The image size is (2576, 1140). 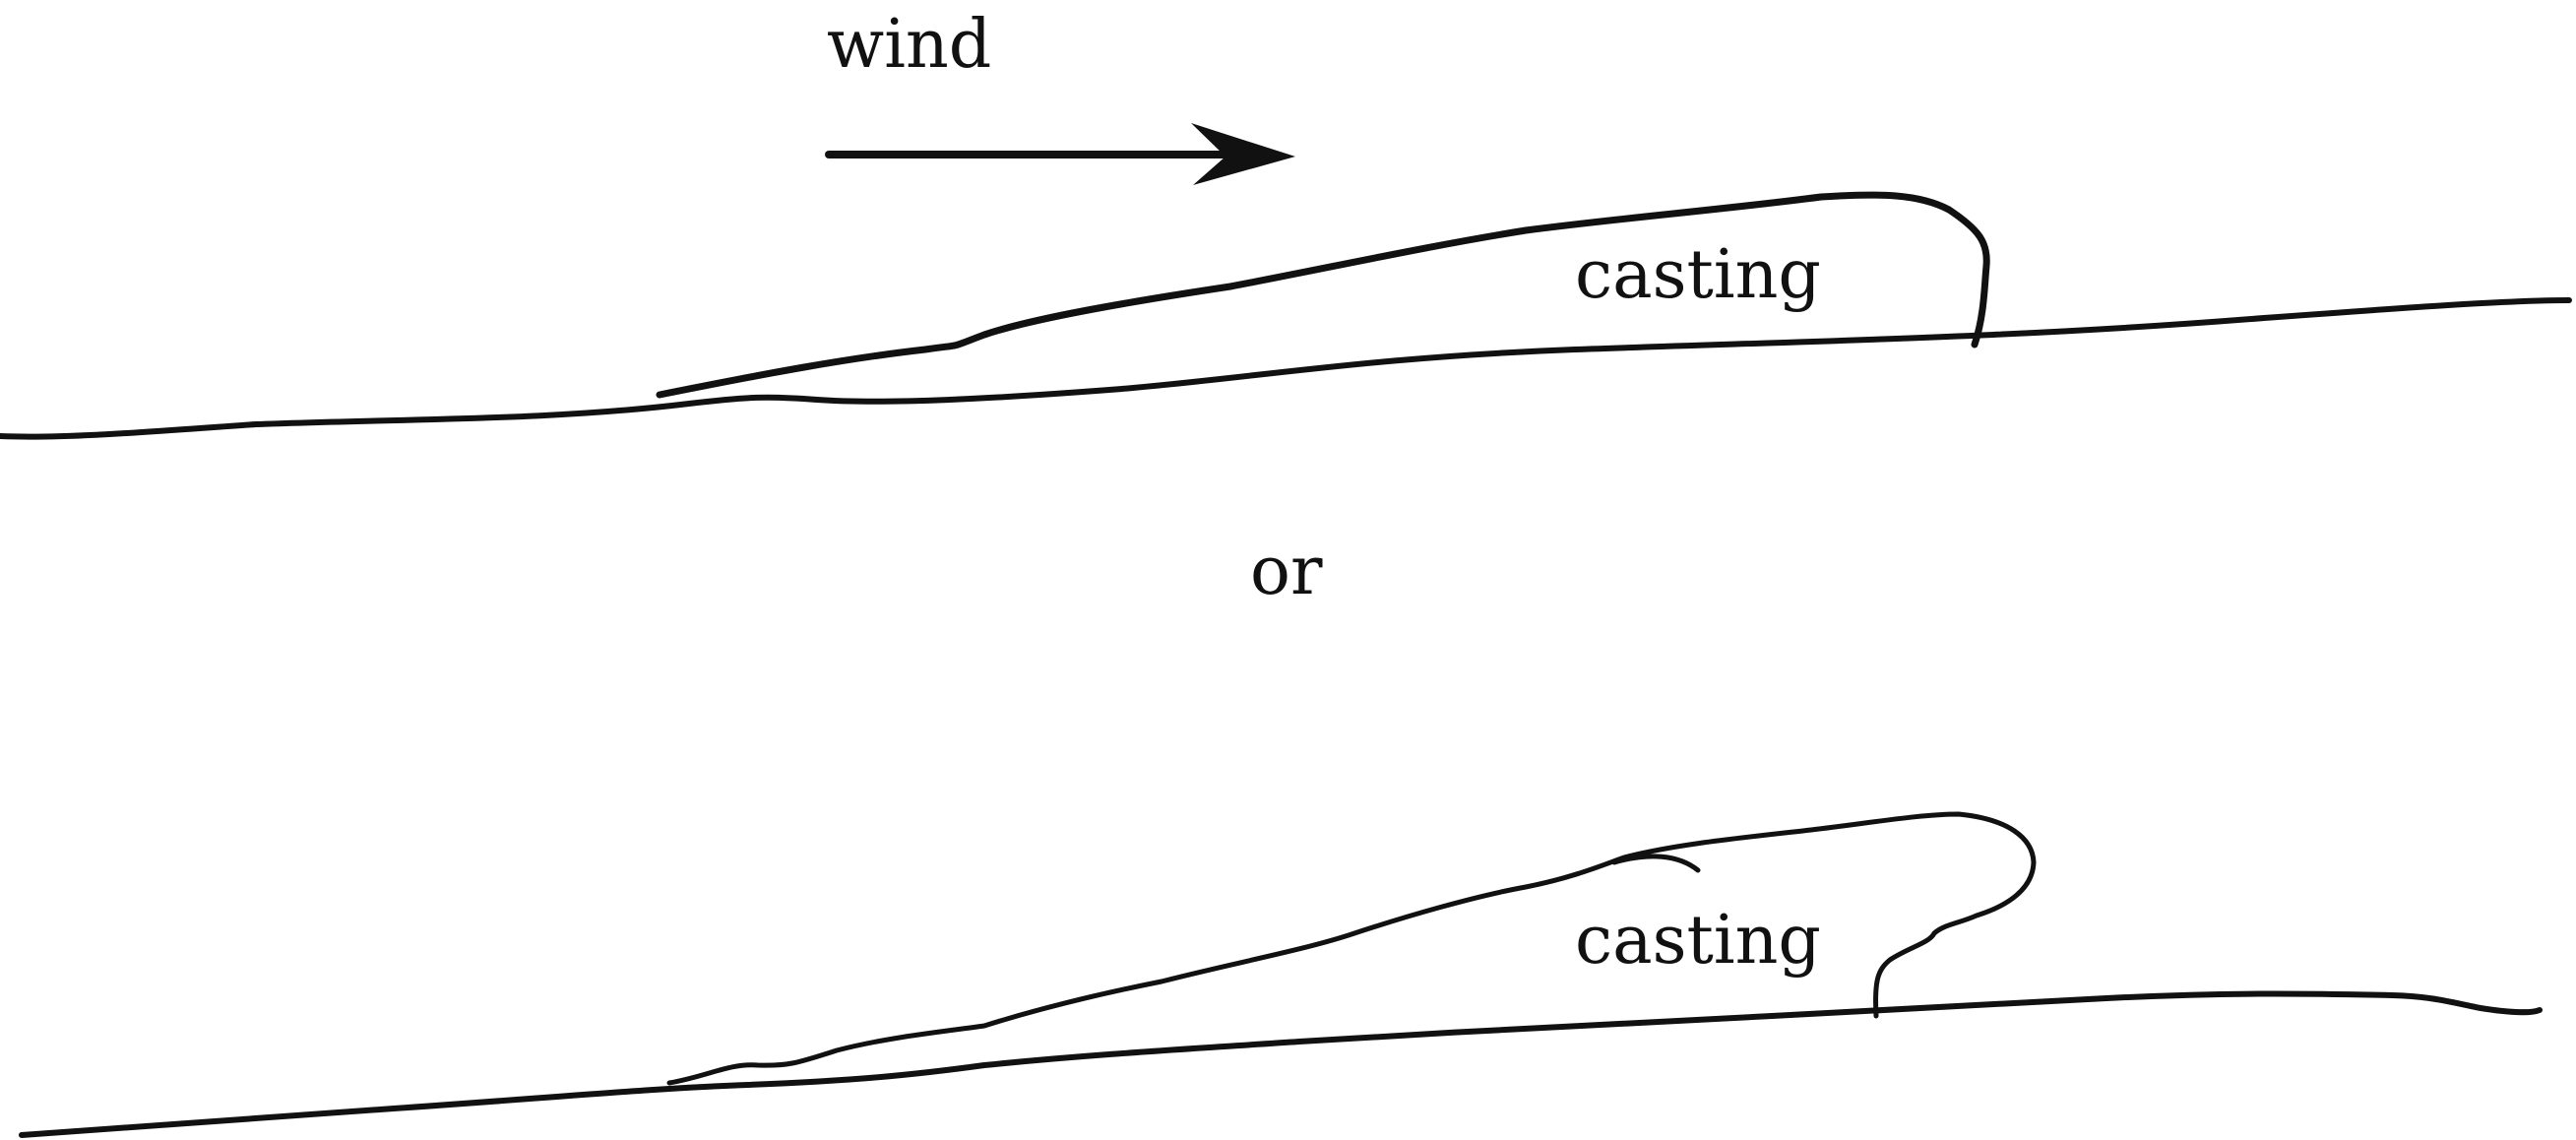 What do you see at coordinates (1281, 1064) in the screenshot?
I see `bottom-ground-line` at bounding box center [1281, 1064].